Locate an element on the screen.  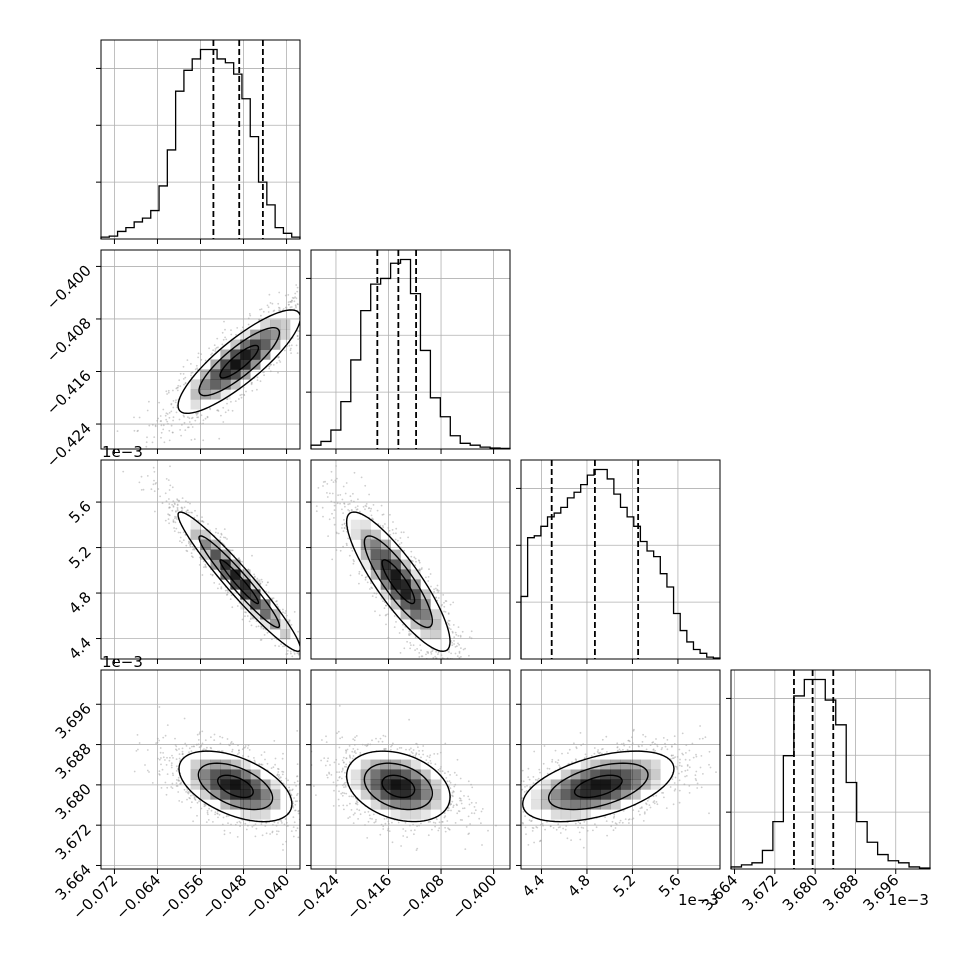
density-cells is located at coordinates (595, 789).